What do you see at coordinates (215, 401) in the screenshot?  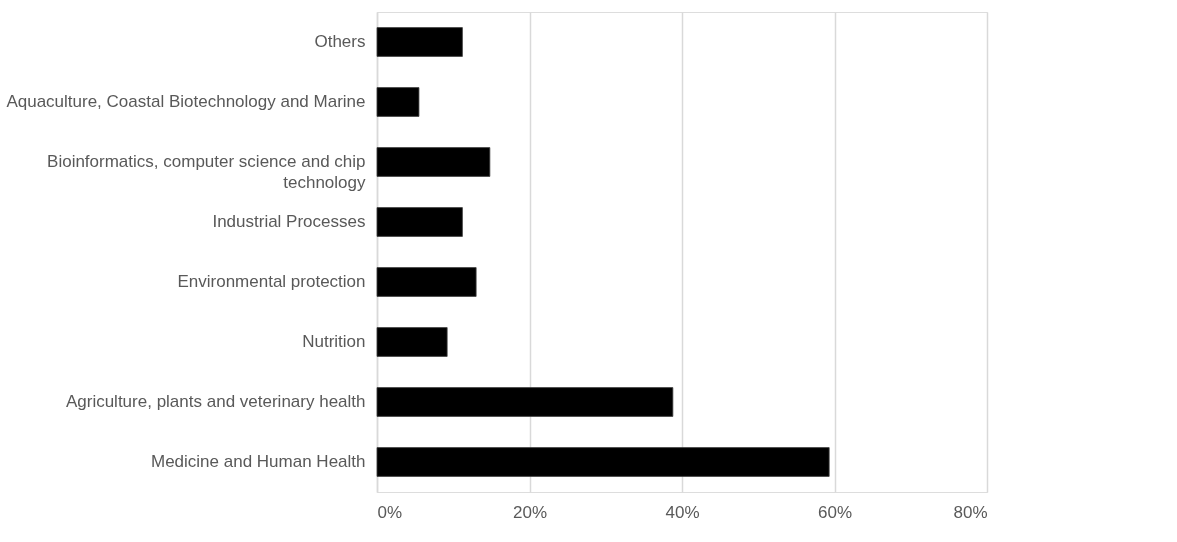 I see `y-tick-label: Agriculture, plants and veterinary health` at bounding box center [215, 401].